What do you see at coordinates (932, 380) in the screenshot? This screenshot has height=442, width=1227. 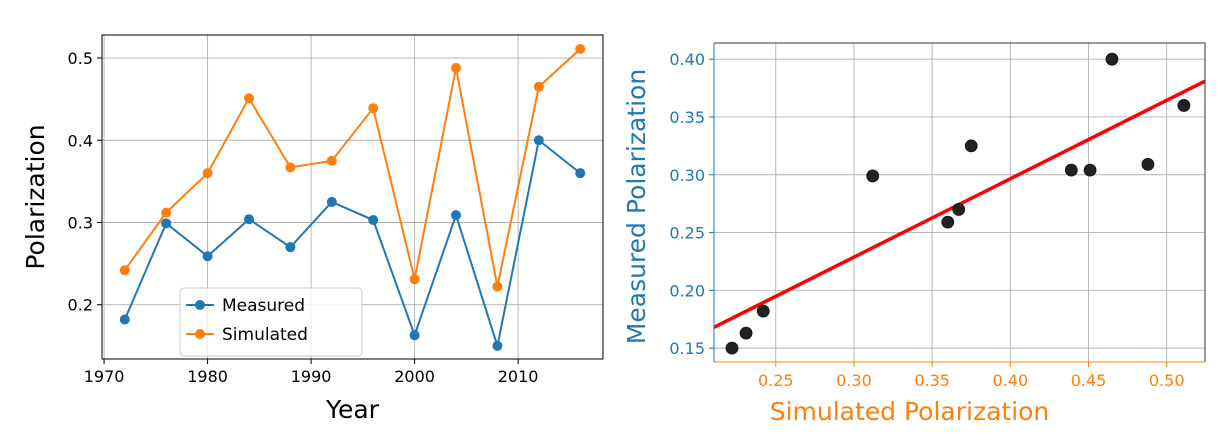 I see `x-tick-label: 0.35` at bounding box center [932, 380].